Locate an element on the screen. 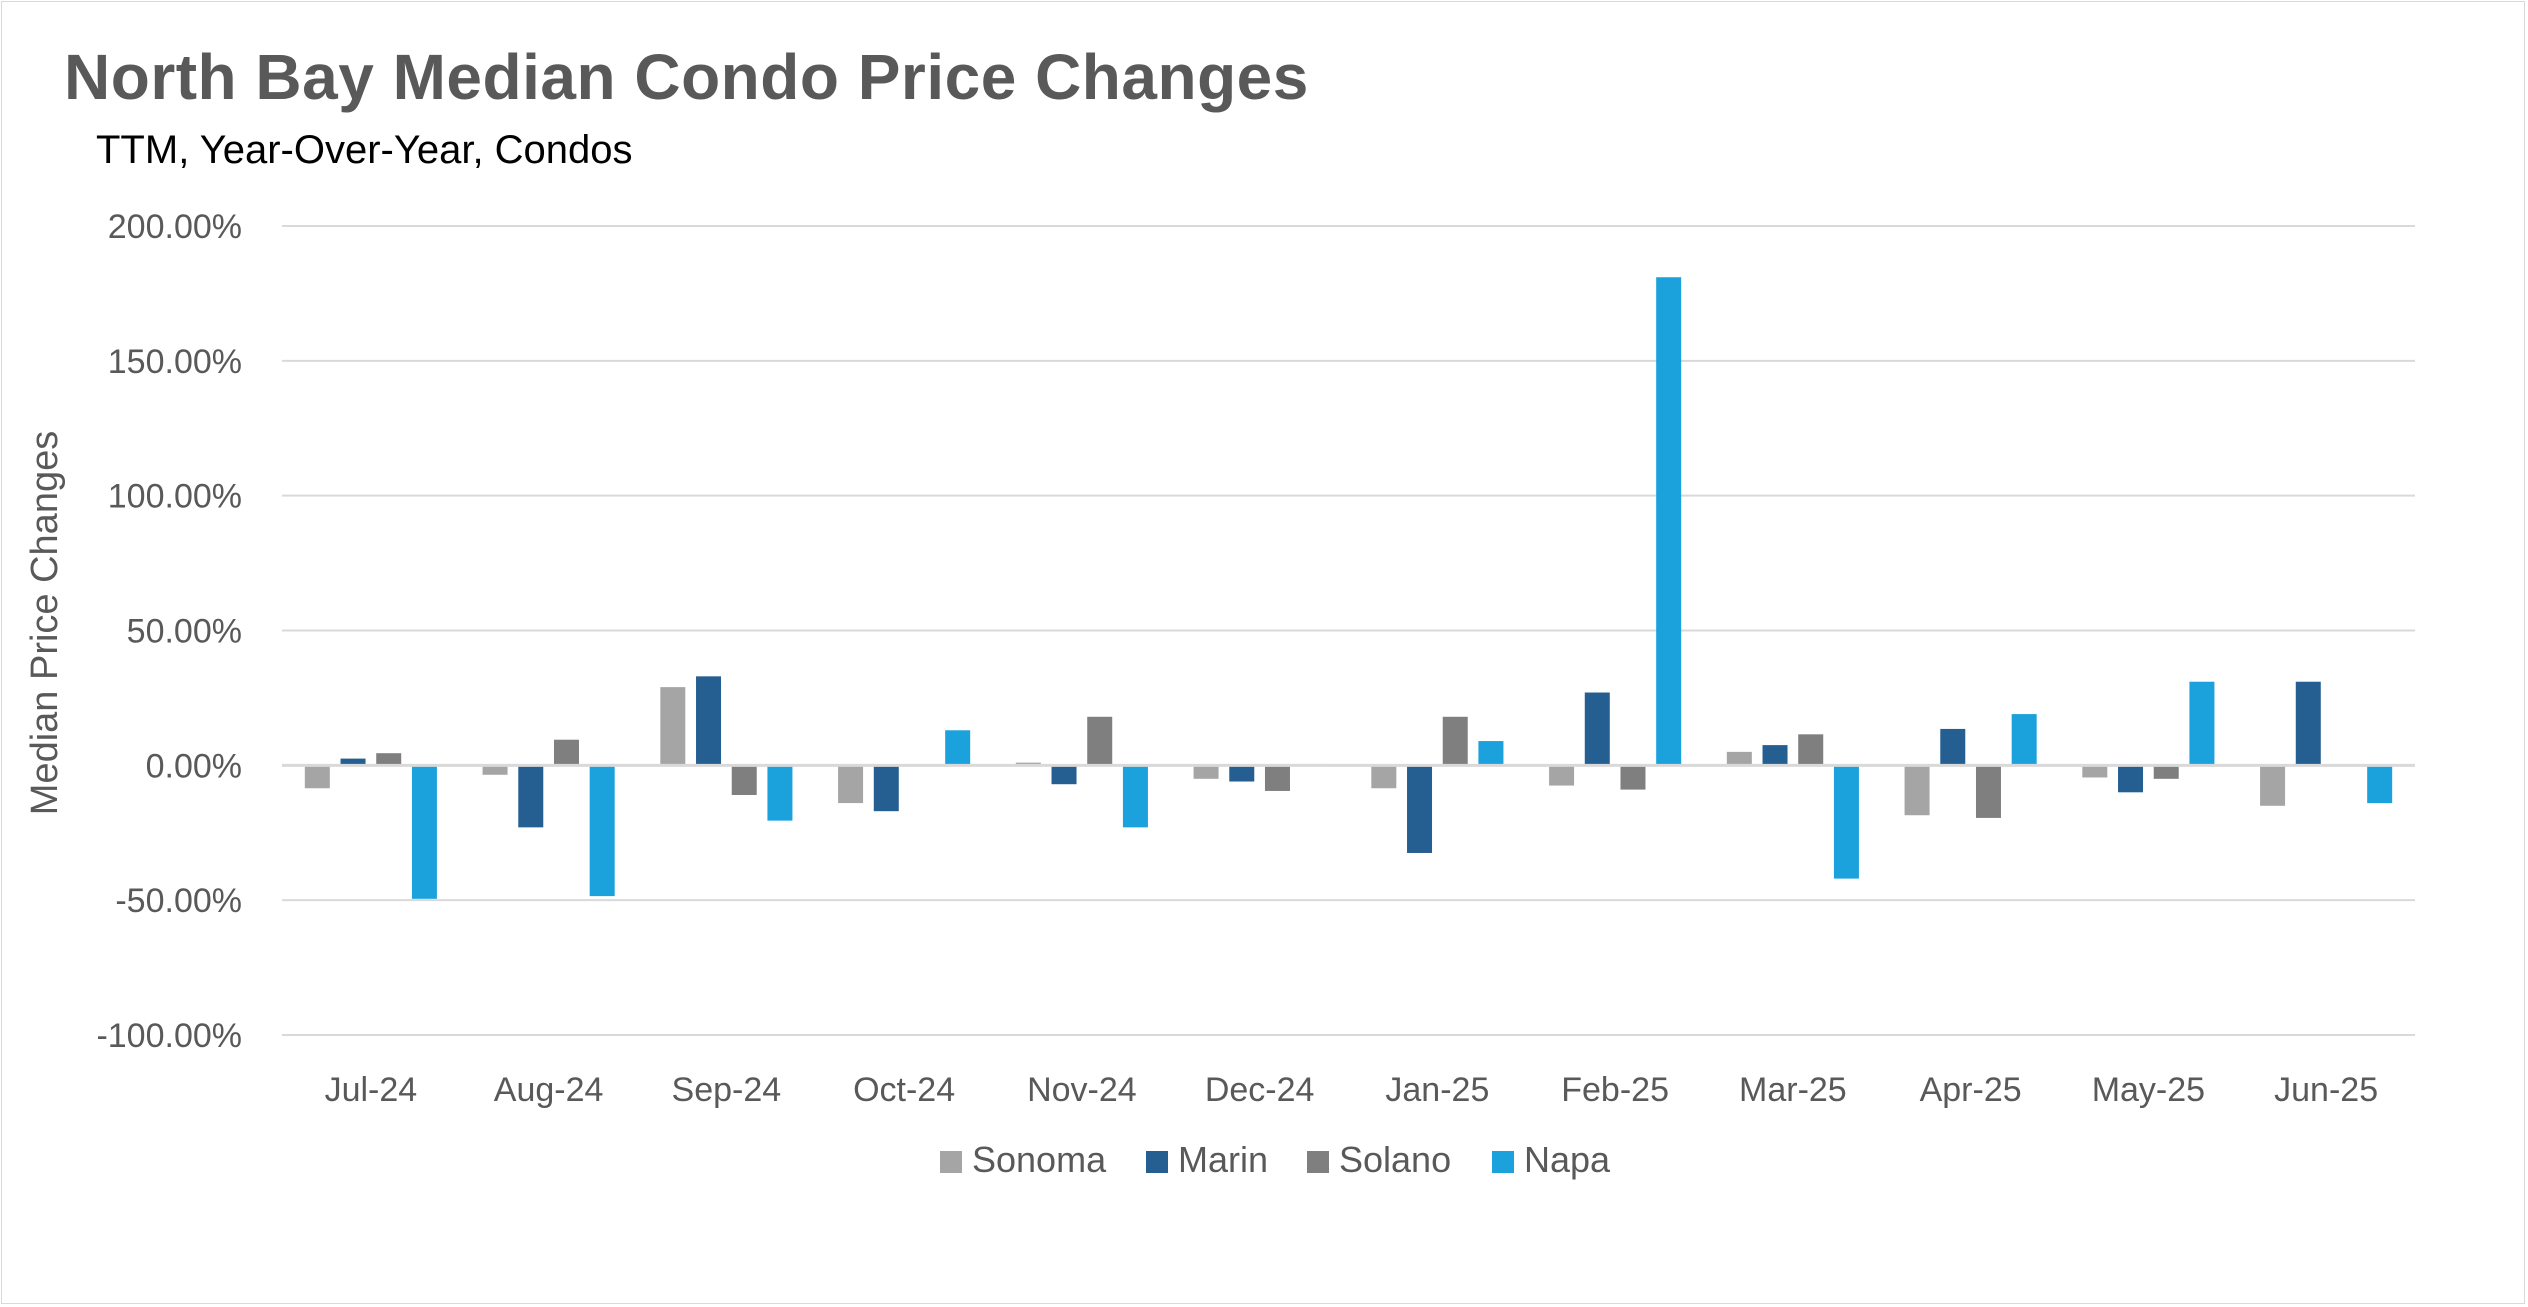 This screenshot has height=1307, width=2528. y-tick-label: 50.00% is located at coordinates (184, 632).